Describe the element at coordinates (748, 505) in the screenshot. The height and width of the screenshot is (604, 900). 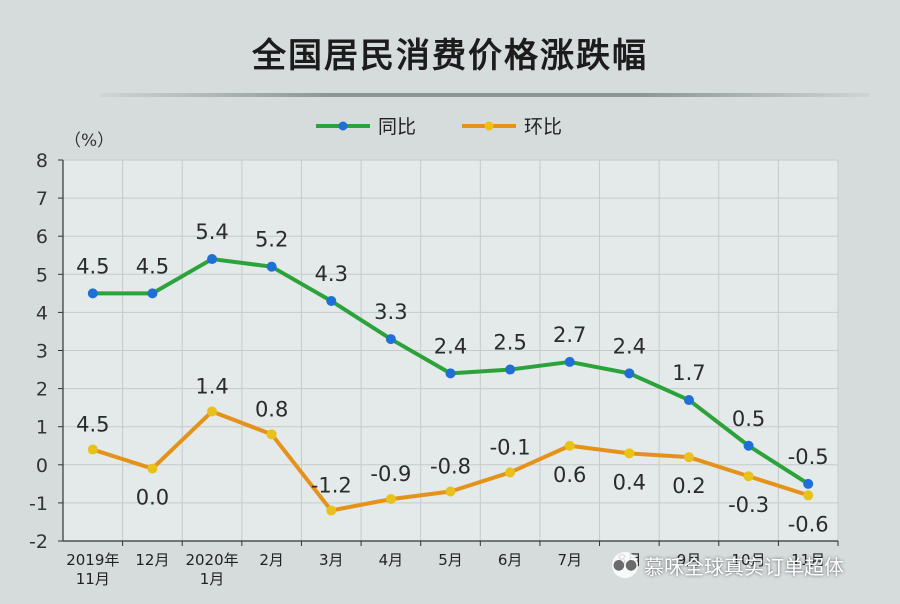
I see `data-label: -0.3` at that location.